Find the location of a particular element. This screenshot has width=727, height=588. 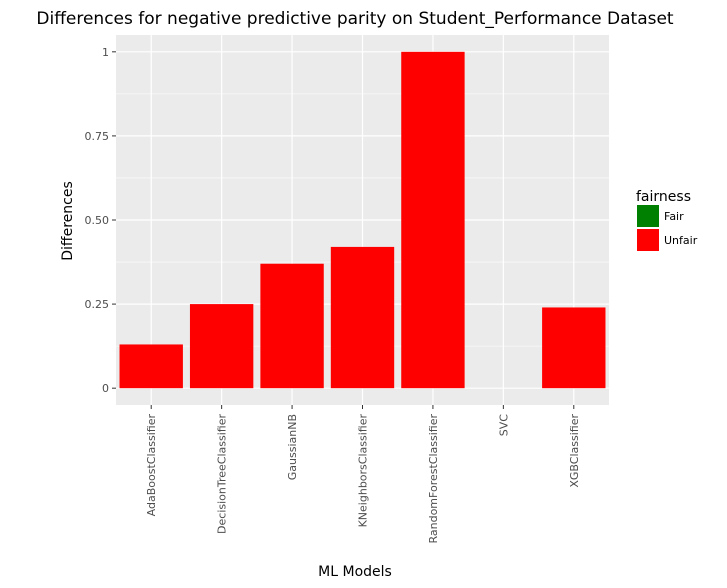

legend-label: Fair is located at coordinates (674, 216).